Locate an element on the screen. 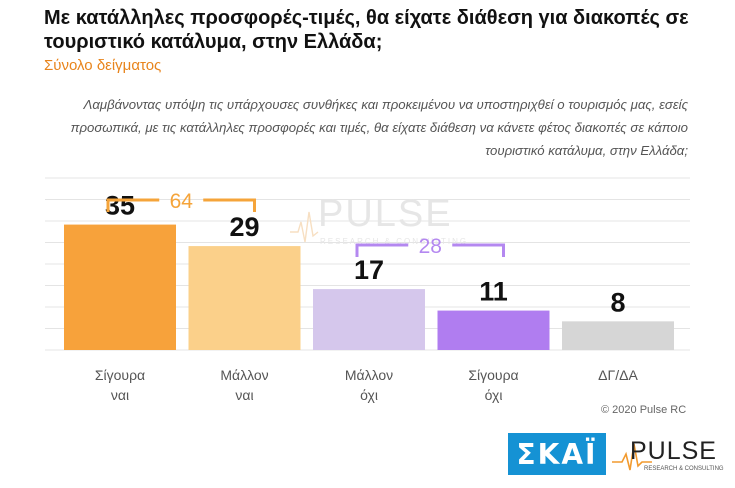 This screenshot has width=735, height=488. pulse-logo-text: PULSE is located at coordinates (673, 451).